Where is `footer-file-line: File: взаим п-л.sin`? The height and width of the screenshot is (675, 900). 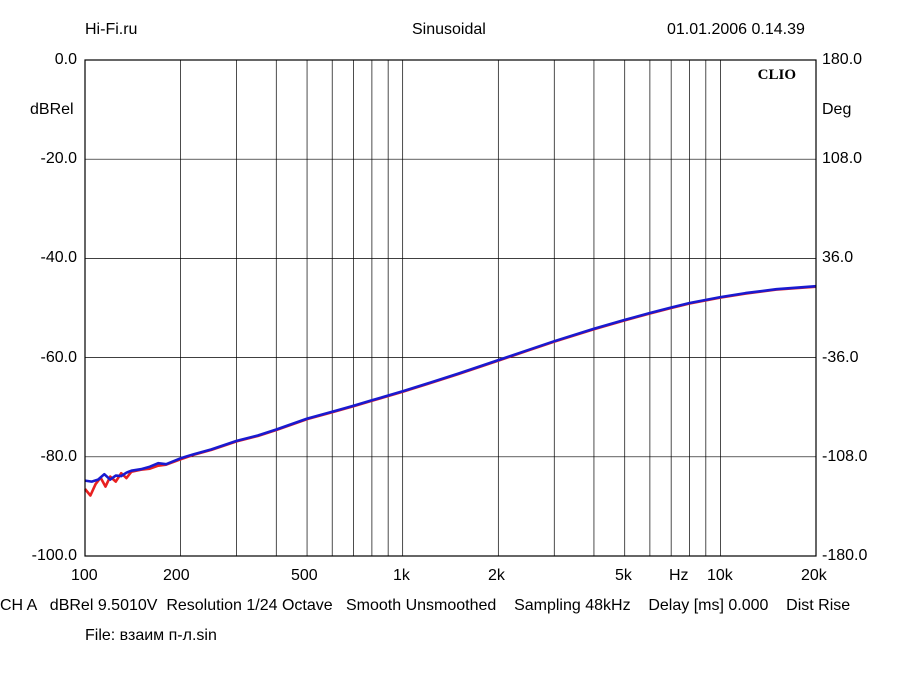 footer-file-line: File: взаим п-л.sin is located at coordinates (151, 635).